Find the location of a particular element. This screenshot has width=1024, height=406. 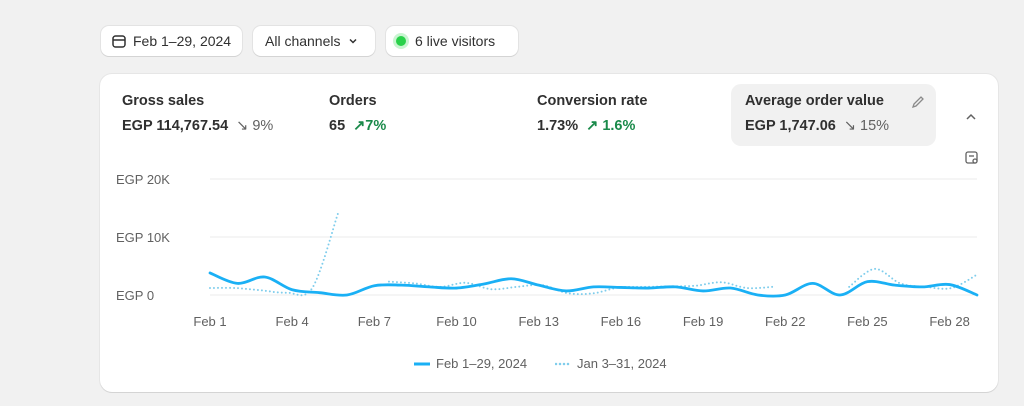

x-tick-label: Feb 10 is located at coordinates (456, 321).